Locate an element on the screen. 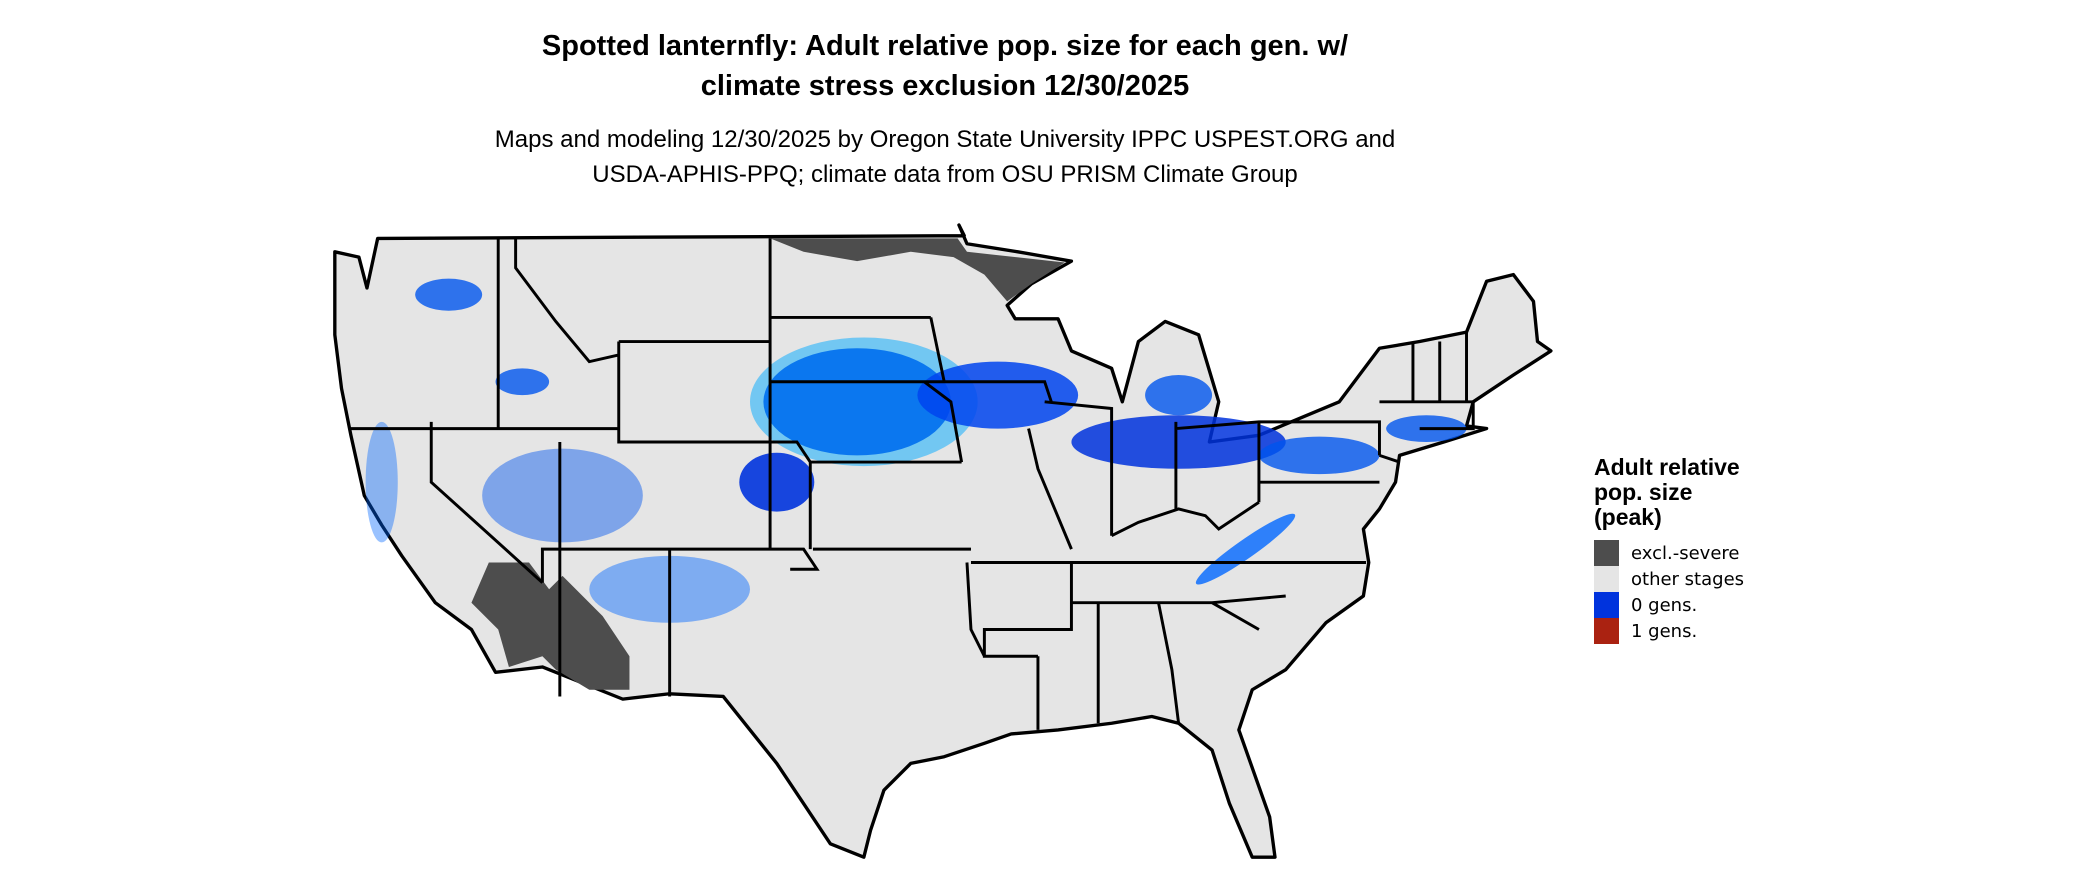 The image size is (2100, 892). zero-gens-colorado is located at coordinates (777, 482).